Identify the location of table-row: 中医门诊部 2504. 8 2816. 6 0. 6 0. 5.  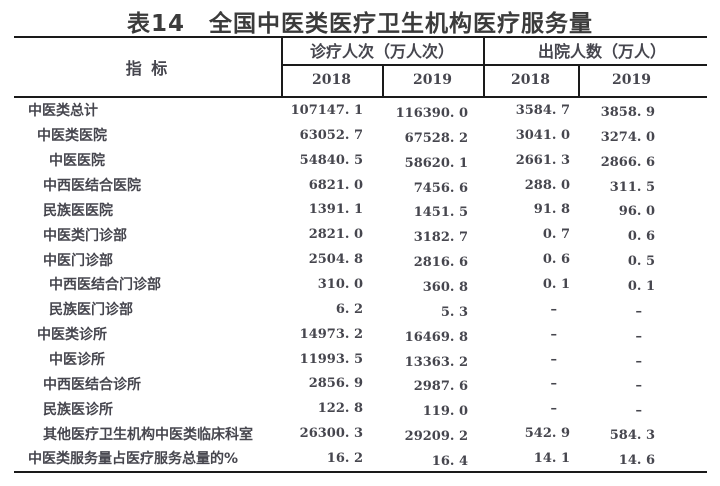
(360, 259).